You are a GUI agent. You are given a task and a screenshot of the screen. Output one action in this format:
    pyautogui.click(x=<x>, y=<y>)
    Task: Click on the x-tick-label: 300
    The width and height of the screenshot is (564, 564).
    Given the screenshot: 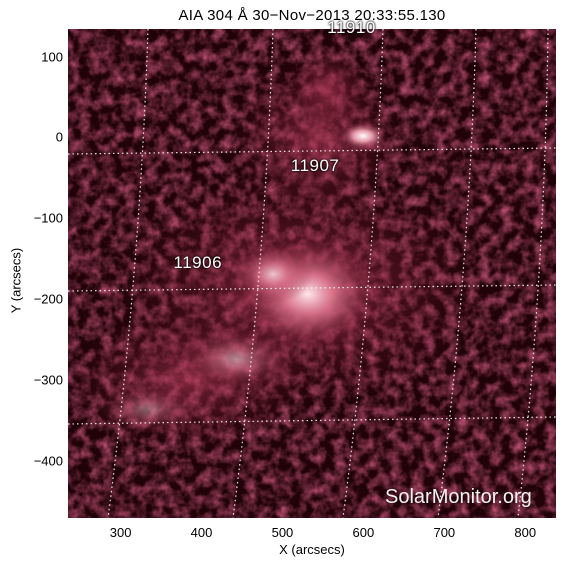 What is the action you would take?
    pyautogui.click(x=120, y=532)
    